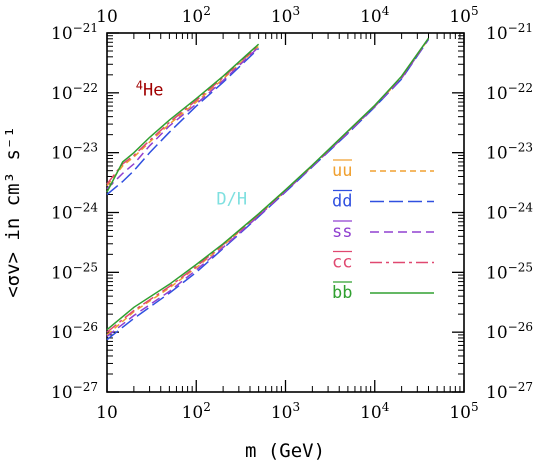  What do you see at coordinates (74, 391) in the screenshot?
I see `y-tick-label-left: 10−27` at bounding box center [74, 391].